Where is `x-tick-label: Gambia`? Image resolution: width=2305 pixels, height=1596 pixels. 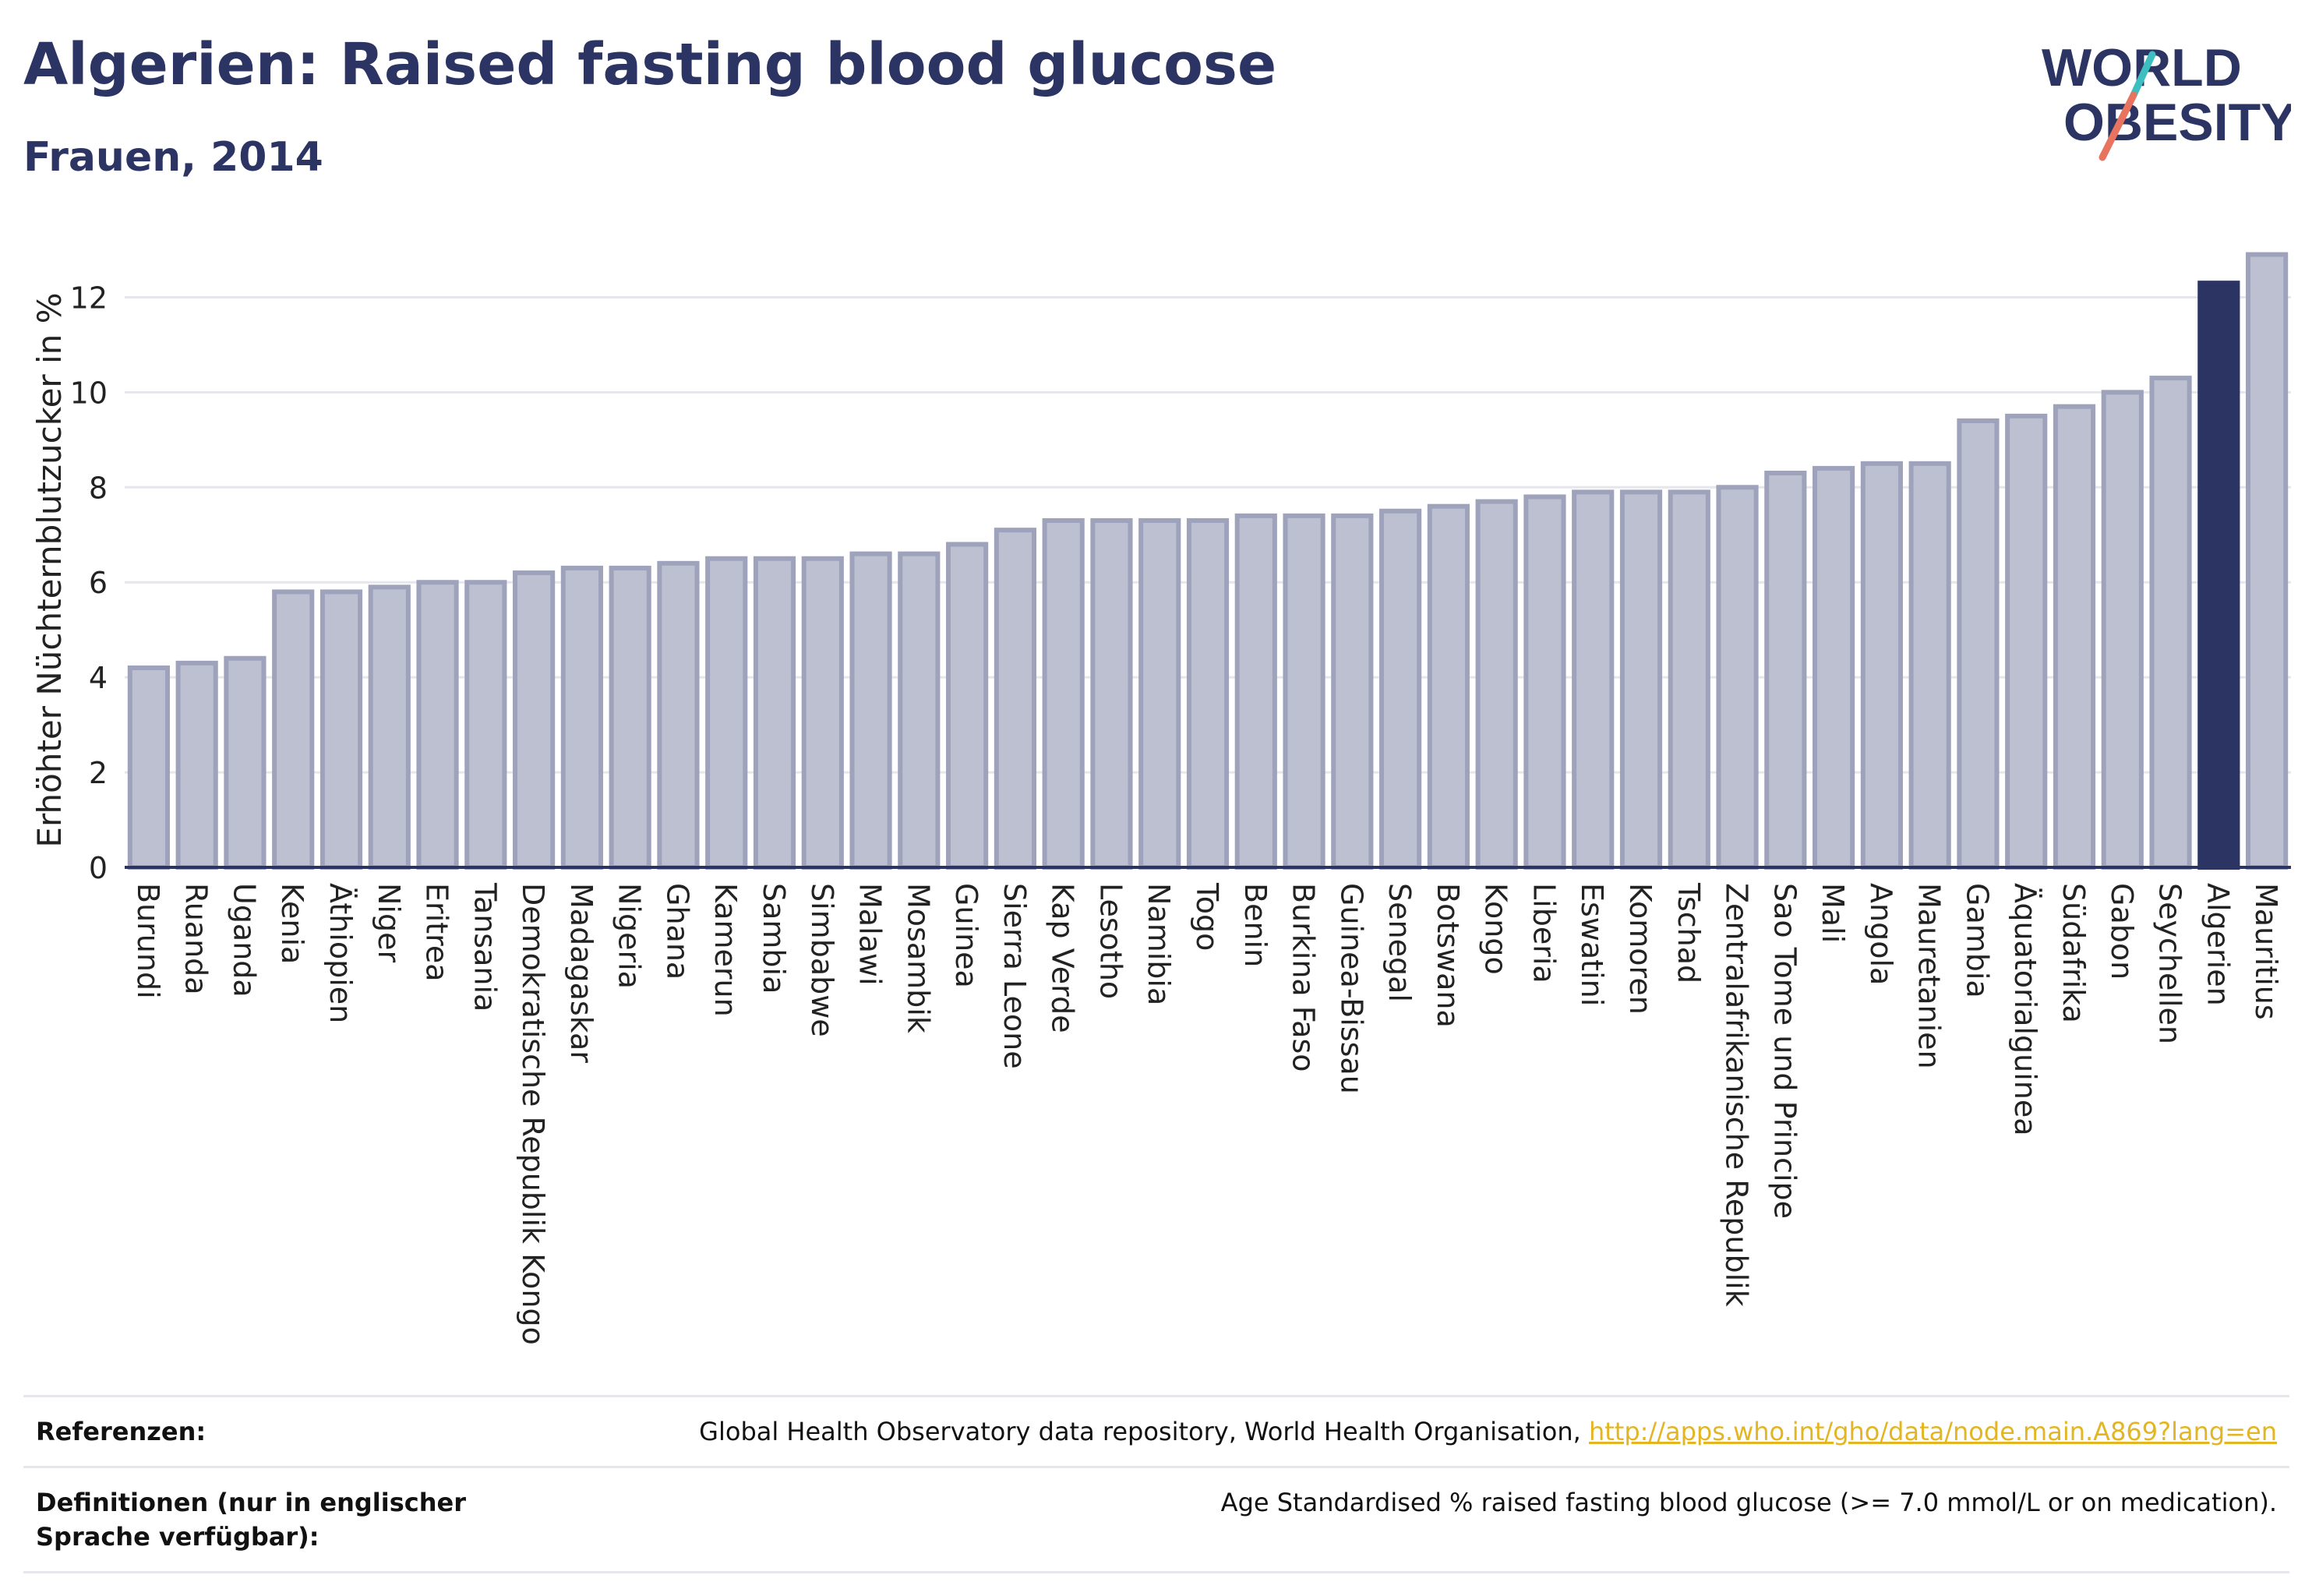
x-tick-label: Gambia is located at coordinates (1977, 940).